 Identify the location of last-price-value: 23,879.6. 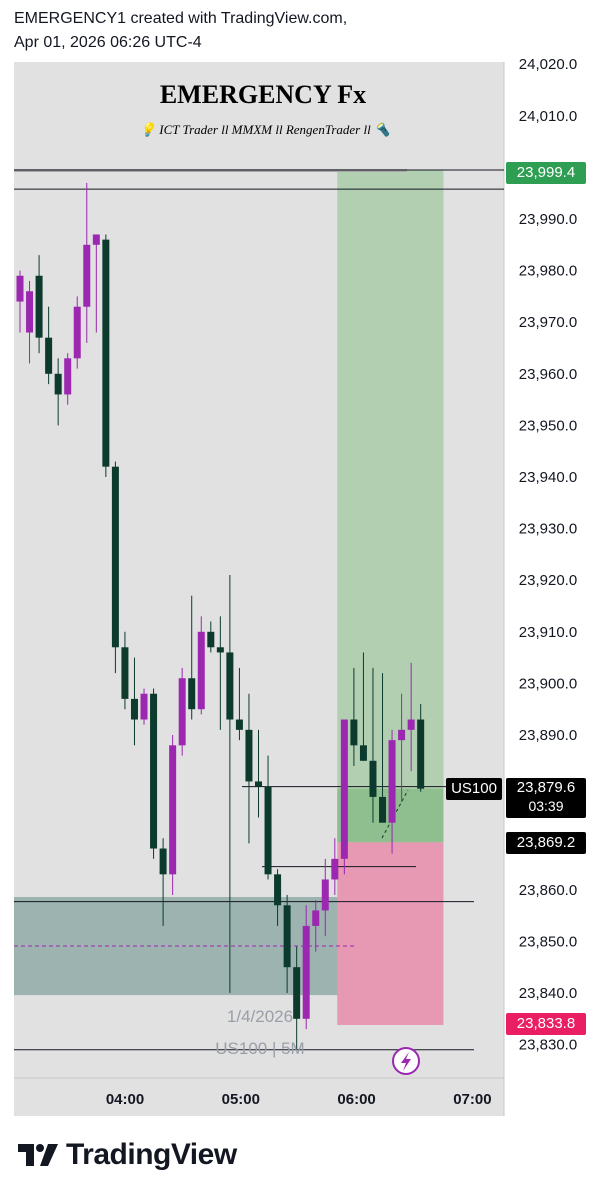
(546, 787).